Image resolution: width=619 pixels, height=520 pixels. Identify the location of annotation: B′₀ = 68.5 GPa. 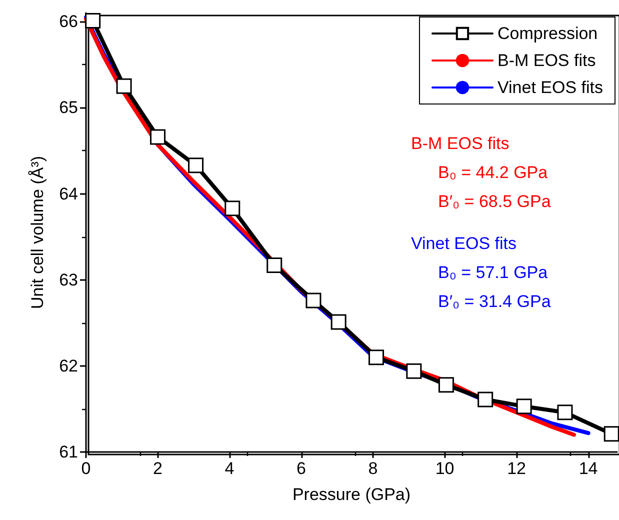
(495, 201).